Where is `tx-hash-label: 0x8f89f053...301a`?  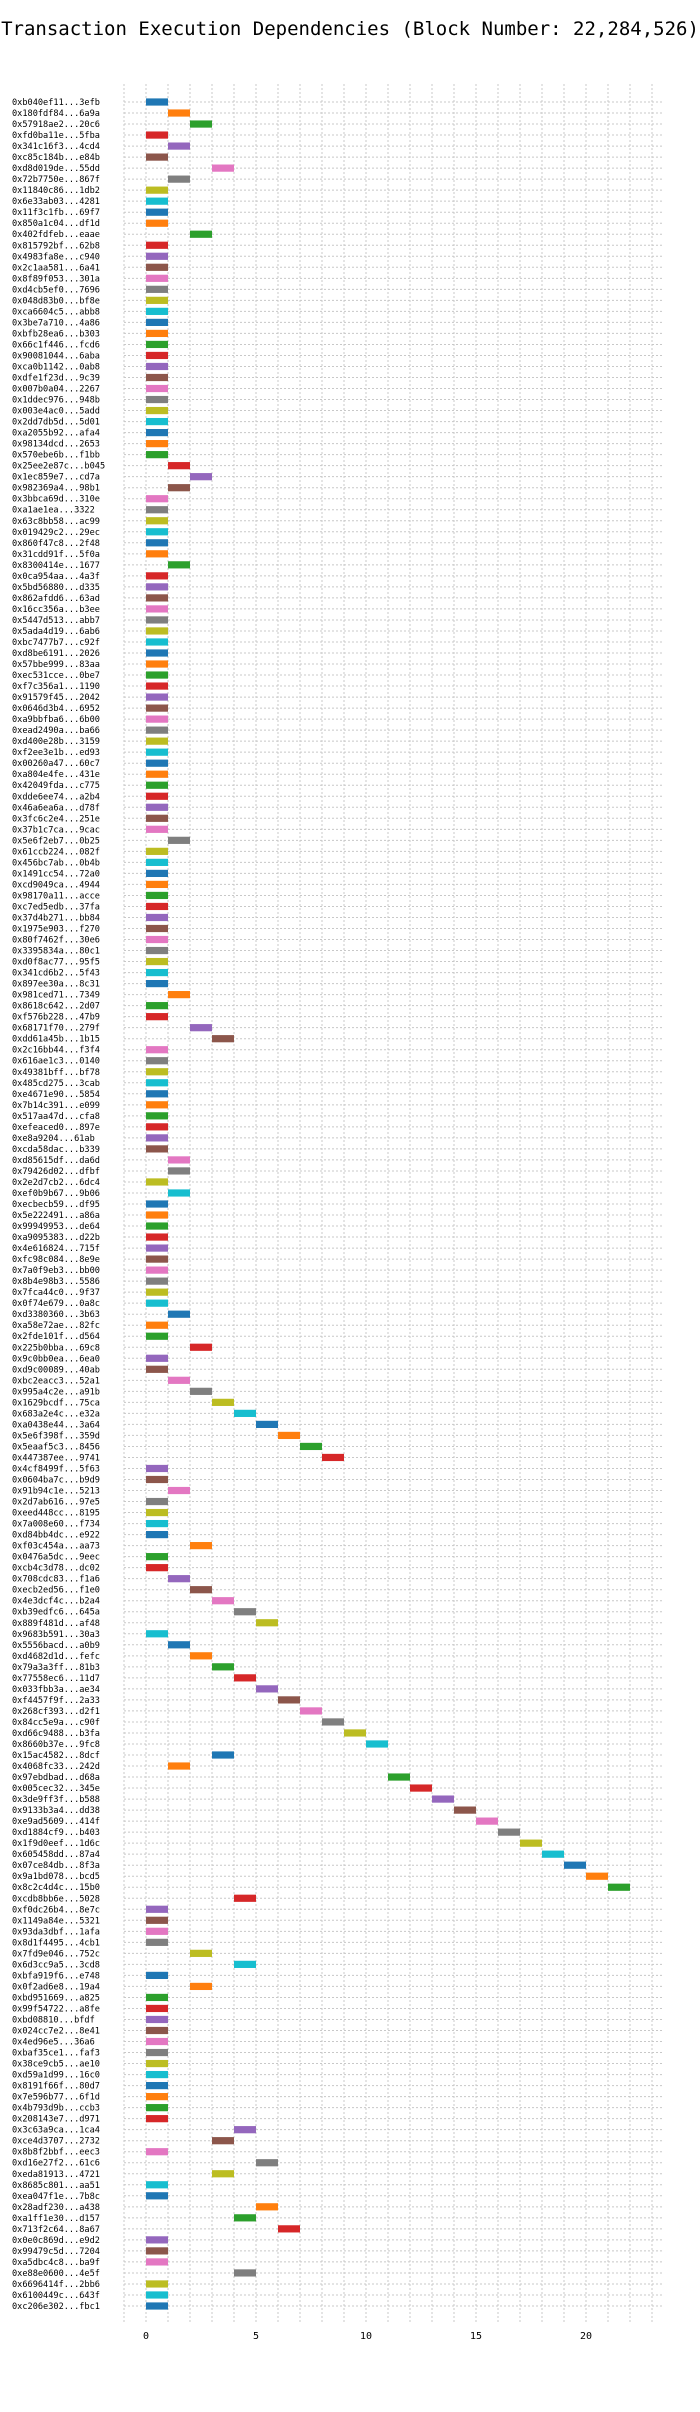
tx-hash-label: 0x8f89f053...301a is located at coordinates (56, 279).